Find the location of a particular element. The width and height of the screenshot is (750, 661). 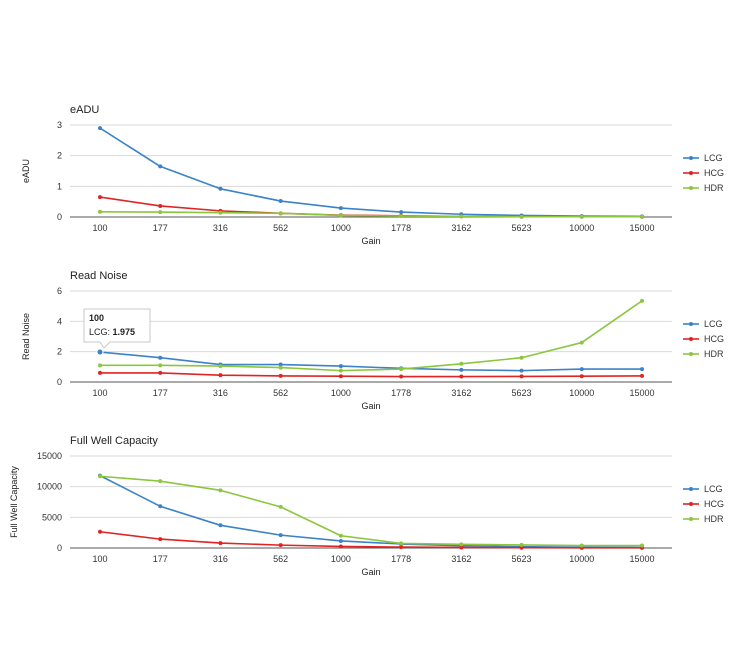

x-tick-label: 5623 is located at coordinates (522, 393).